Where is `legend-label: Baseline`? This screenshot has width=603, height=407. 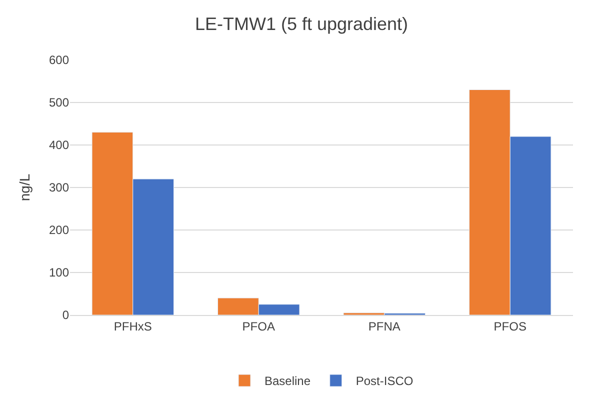 legend-label: Baseline is located at coordinates (287, 381).